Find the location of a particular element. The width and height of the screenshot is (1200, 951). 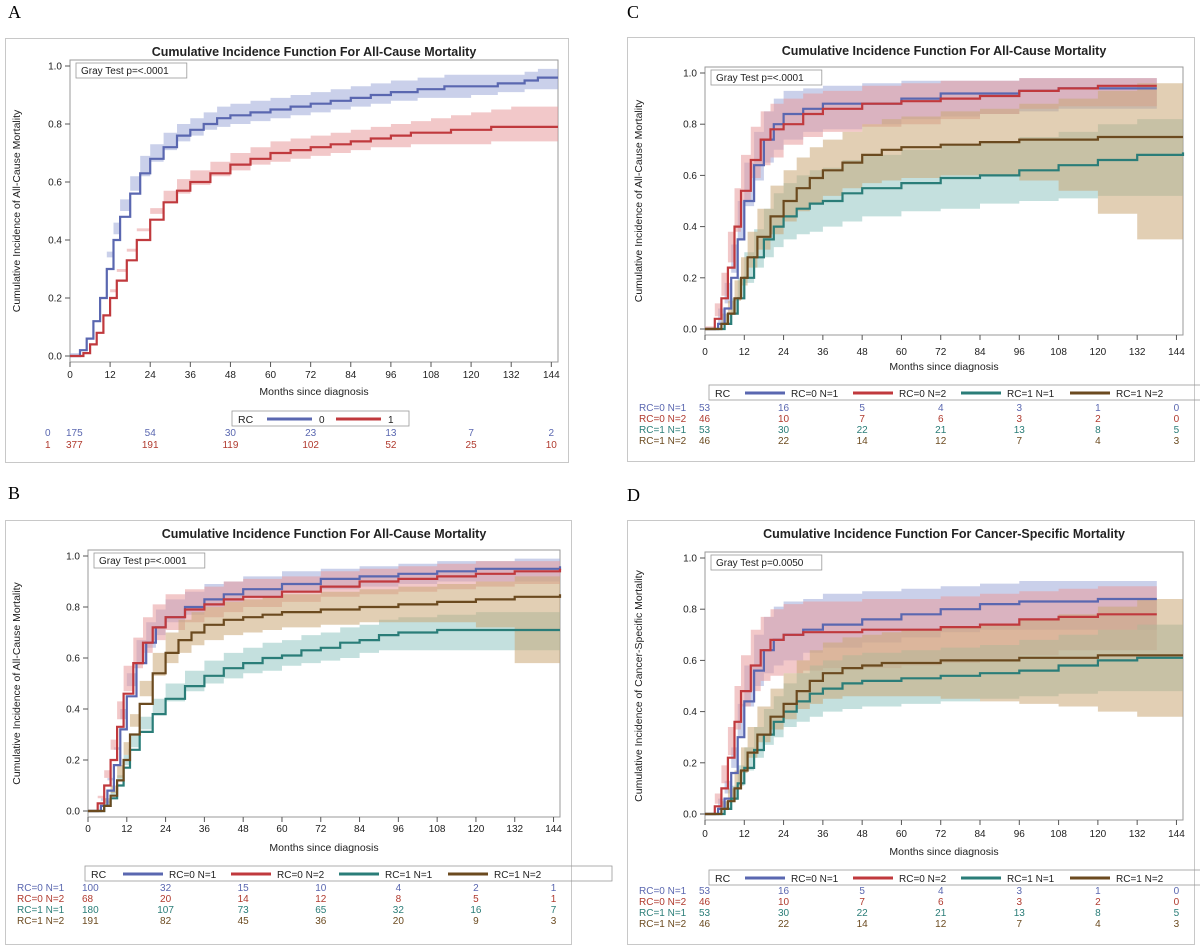

panel-d-ci-band-brown is located at coordinates (944, 702).